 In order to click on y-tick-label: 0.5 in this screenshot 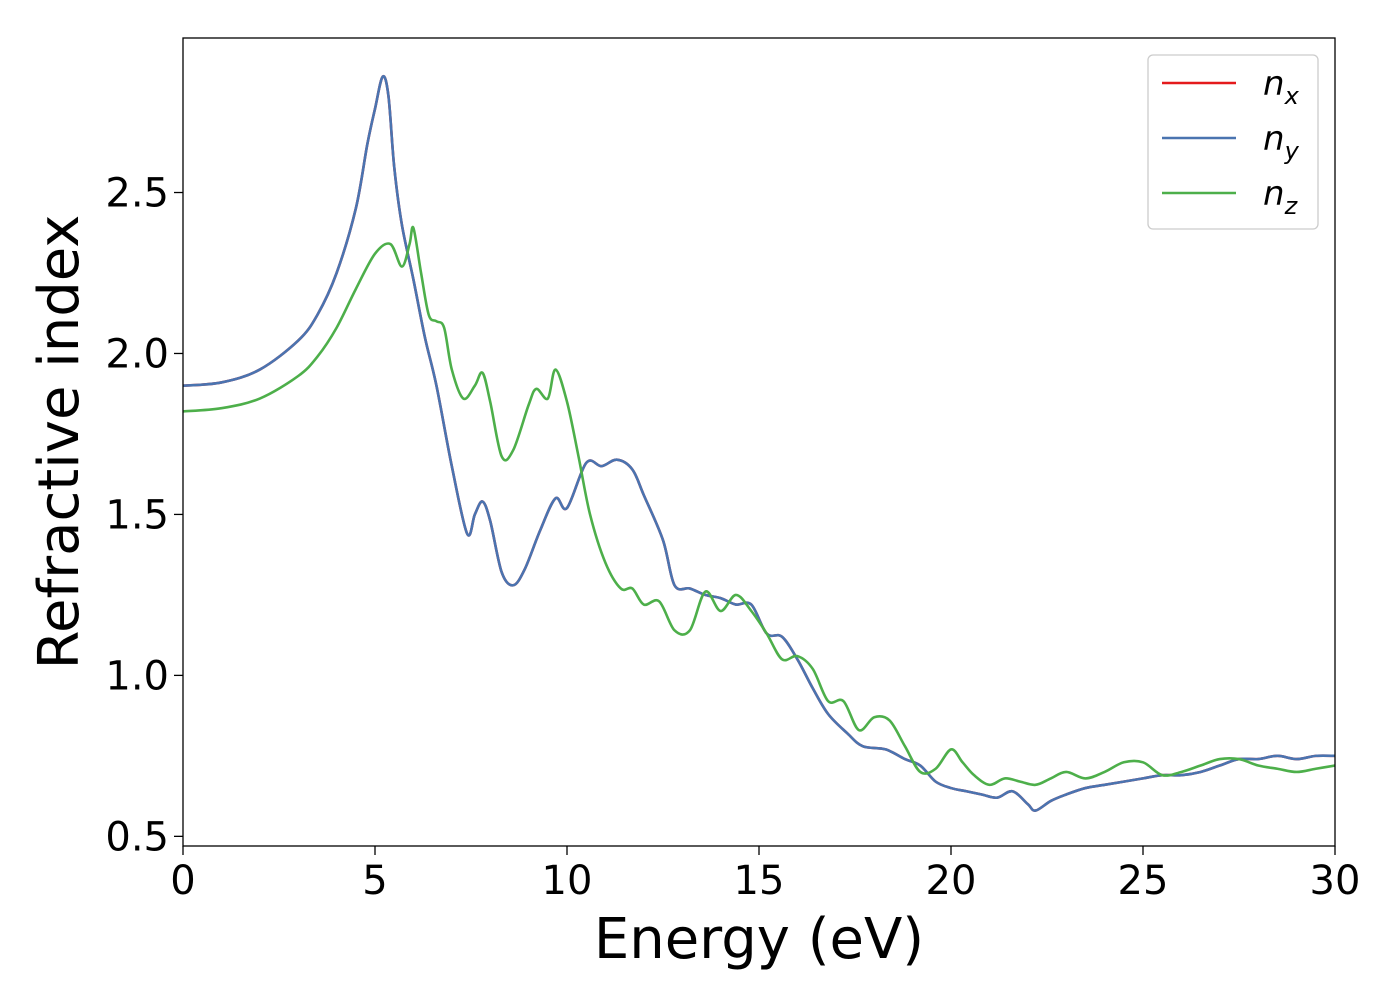, I will do `click(137, 837)`.